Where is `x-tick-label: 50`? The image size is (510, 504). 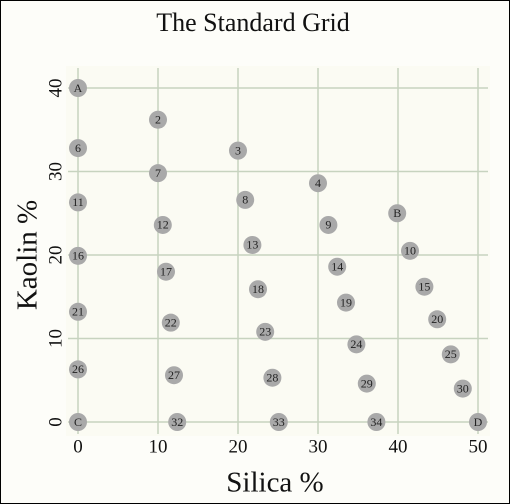 x-tick-label: 50 is located at coordinates (478, 446).